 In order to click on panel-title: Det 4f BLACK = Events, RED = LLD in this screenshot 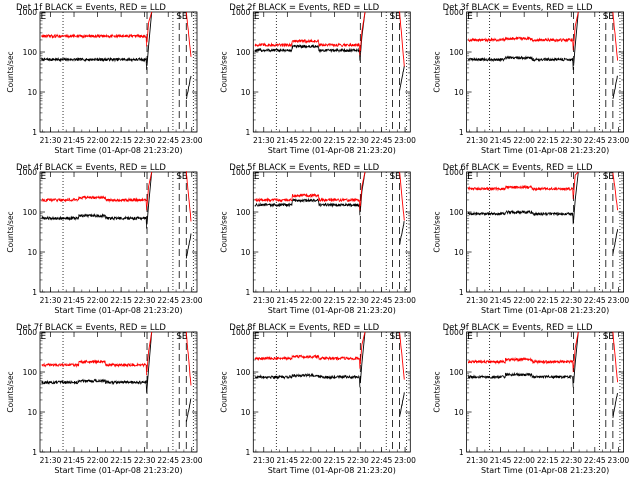, I will do `click(91, 168)`.